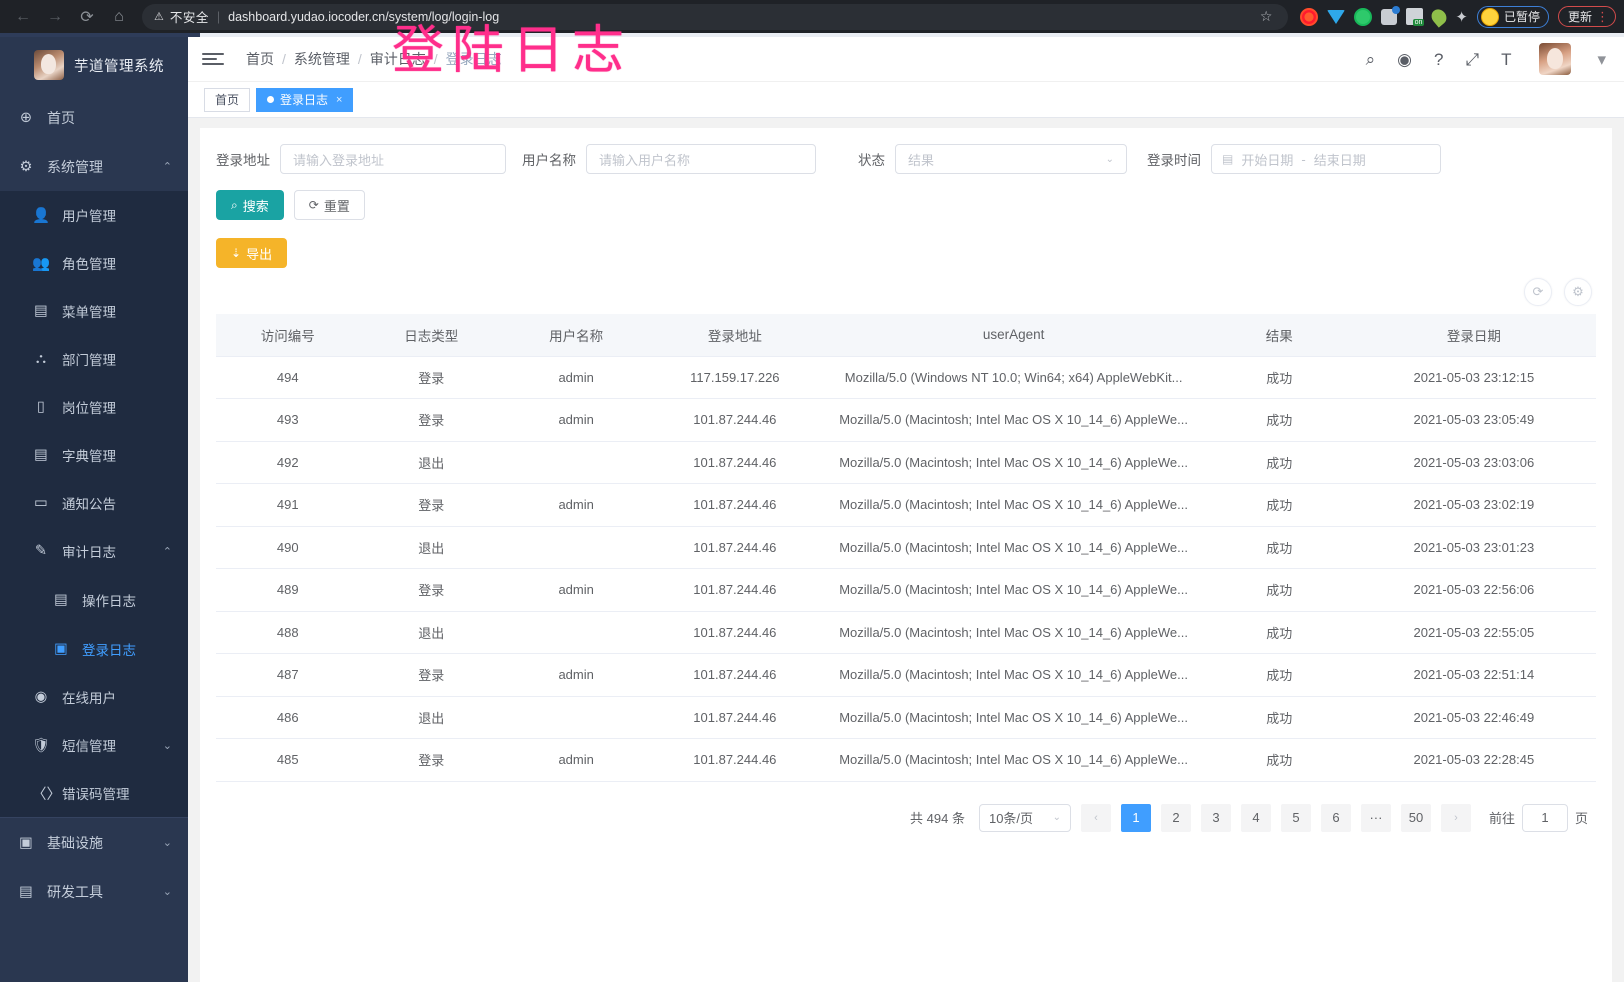 This screenshot has height=982, width=1624. Describe the element at coordinates (1215, 817) in the screenshot. I see `page-button-3: 3` at that location.